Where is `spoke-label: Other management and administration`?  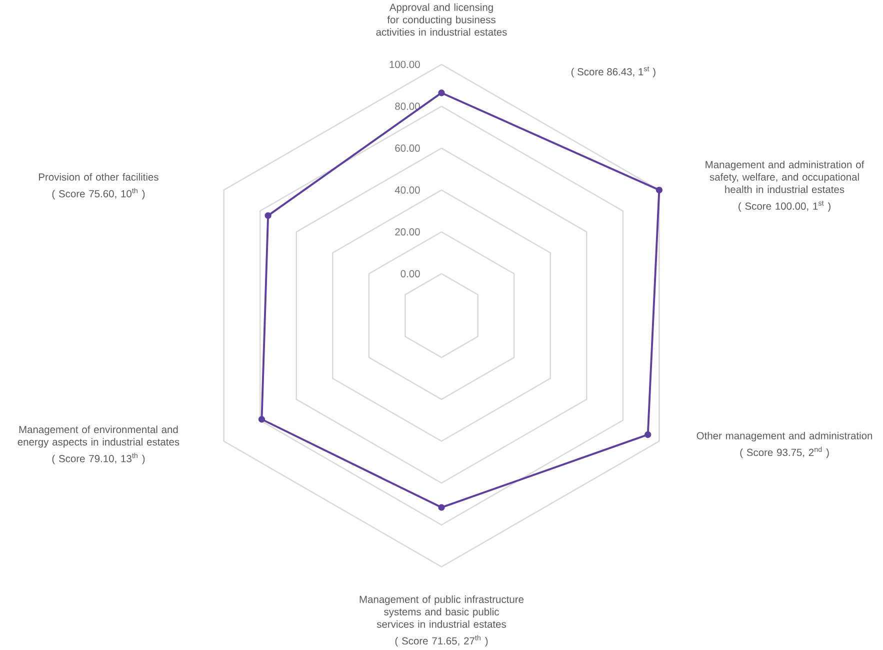 spoke-label: Other management and administration is located at coordinates (784, 437).